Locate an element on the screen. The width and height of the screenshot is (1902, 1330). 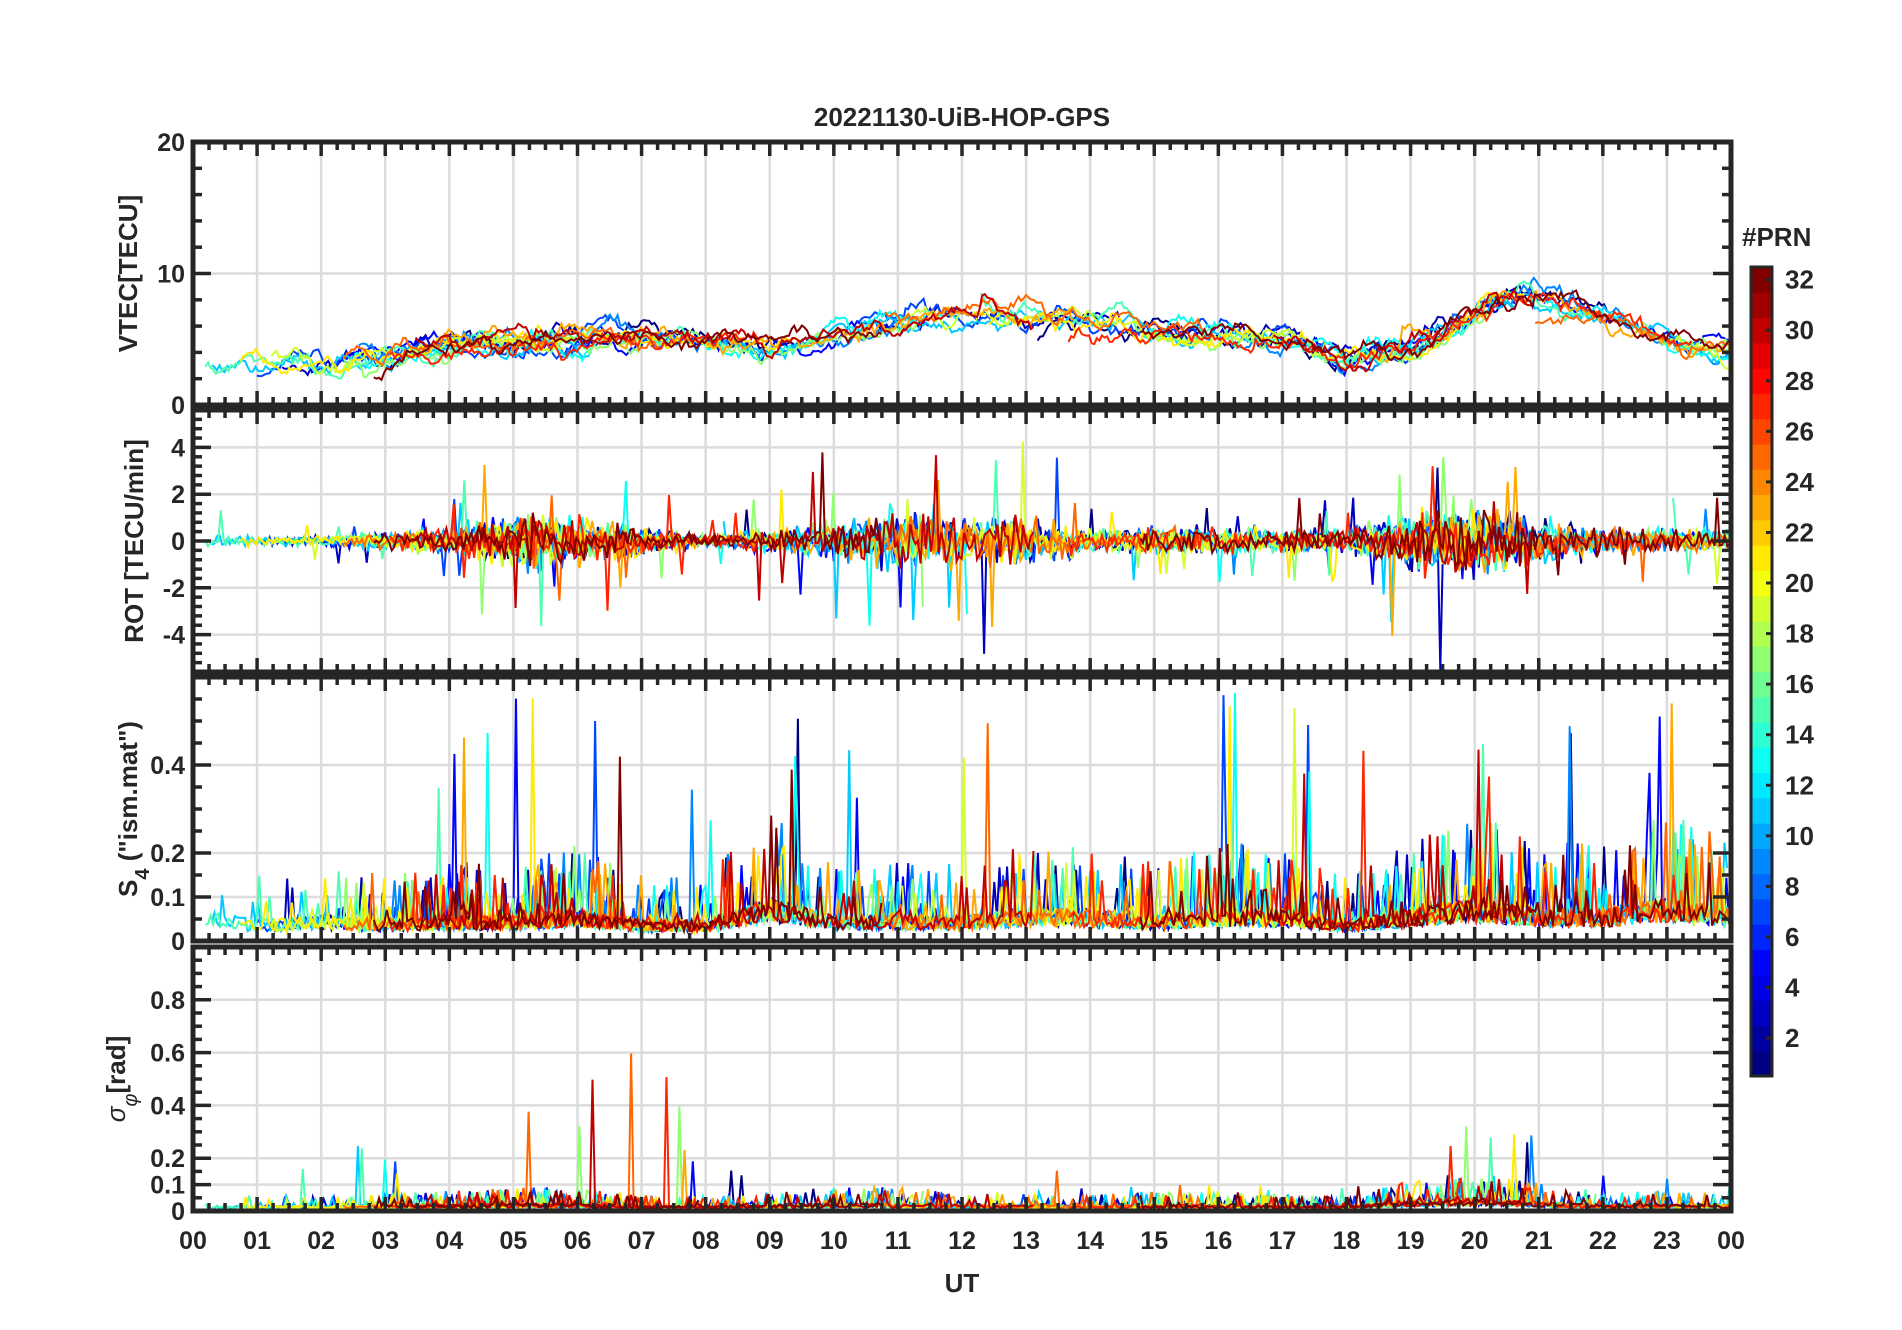
x-tick-label: 17 is located at coordinates (1283, 1241).